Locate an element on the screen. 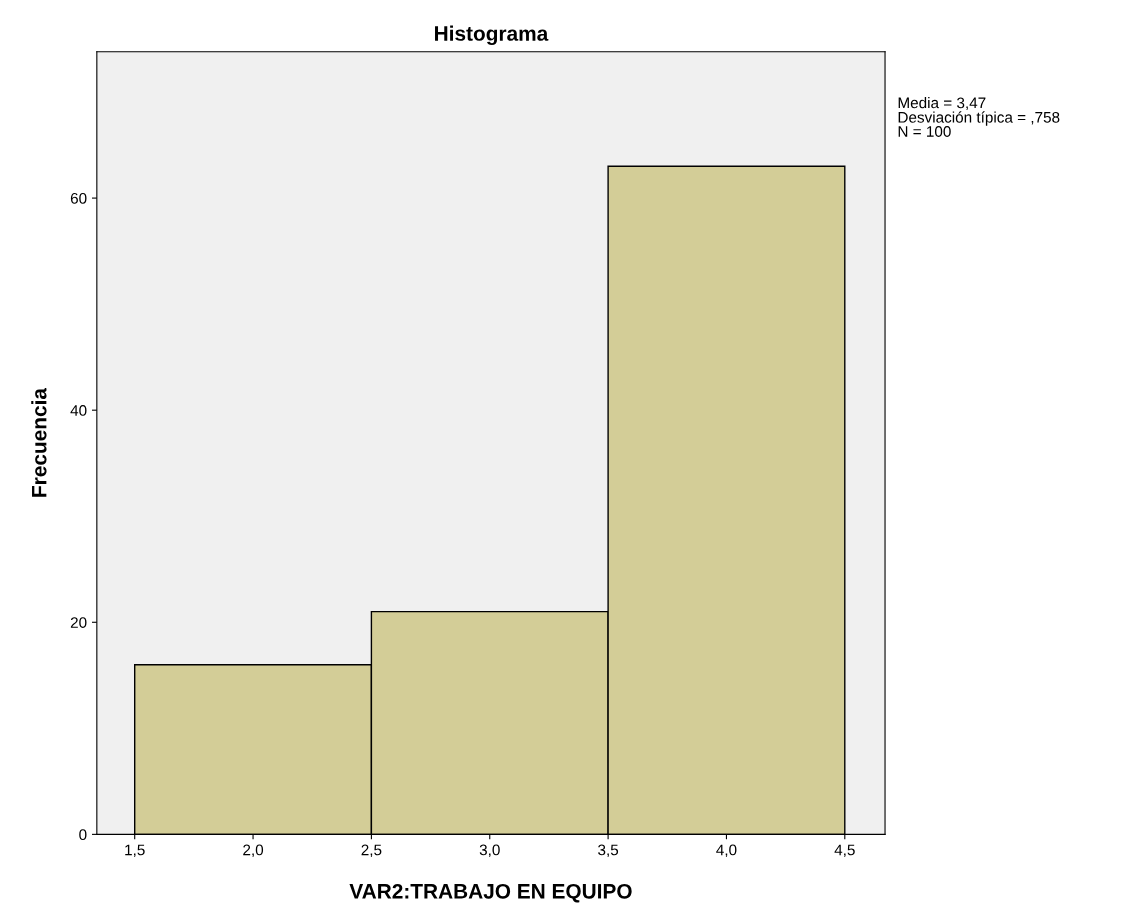 The width and height of the screenshot is (1126, 924). x-tick-label: 3,5 is located at coordinates (608, 851).